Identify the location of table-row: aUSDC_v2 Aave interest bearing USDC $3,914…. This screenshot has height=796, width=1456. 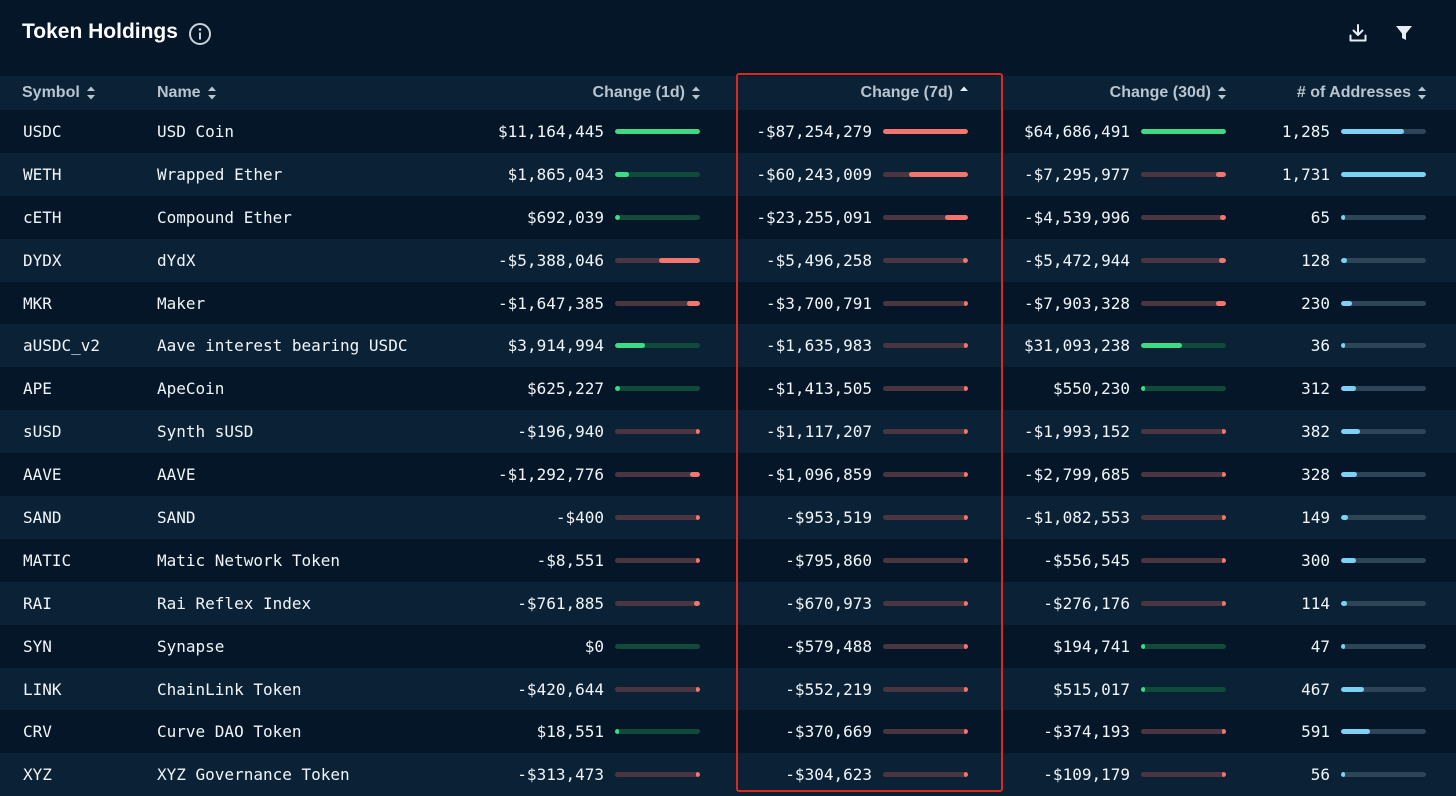
(728, 346).